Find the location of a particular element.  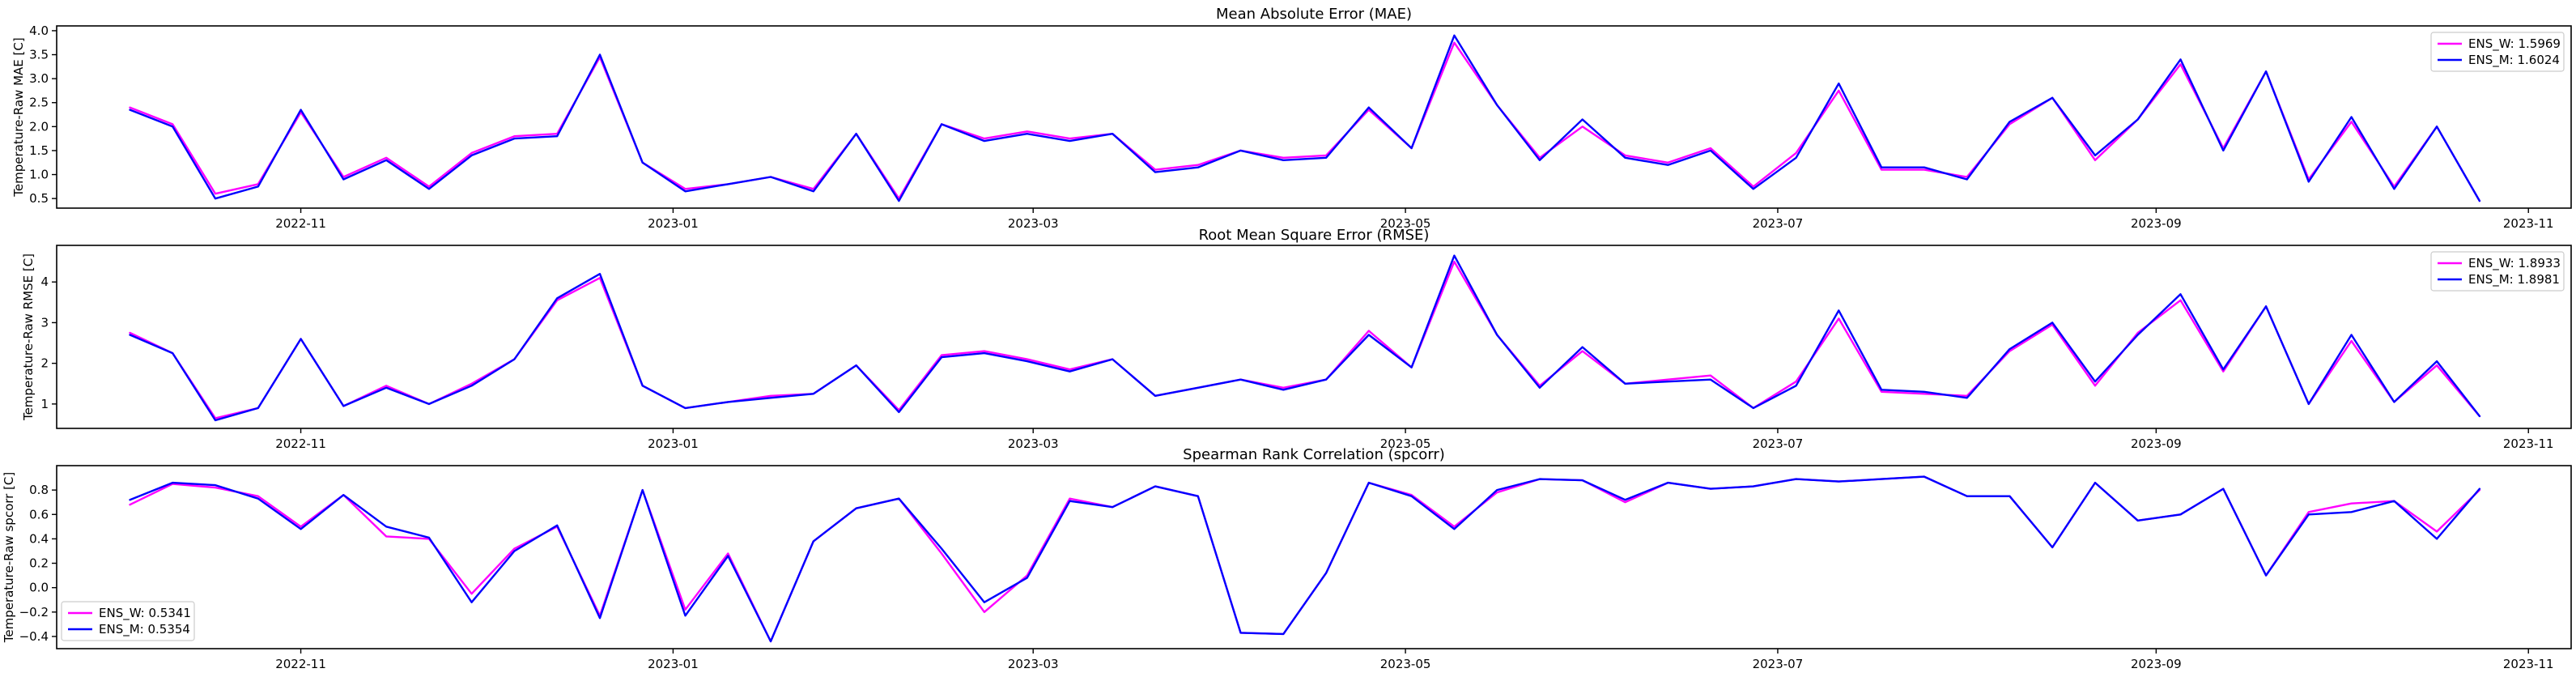

spcorr-y-tick-label: 0.8 is located at coordinates (39, 490).